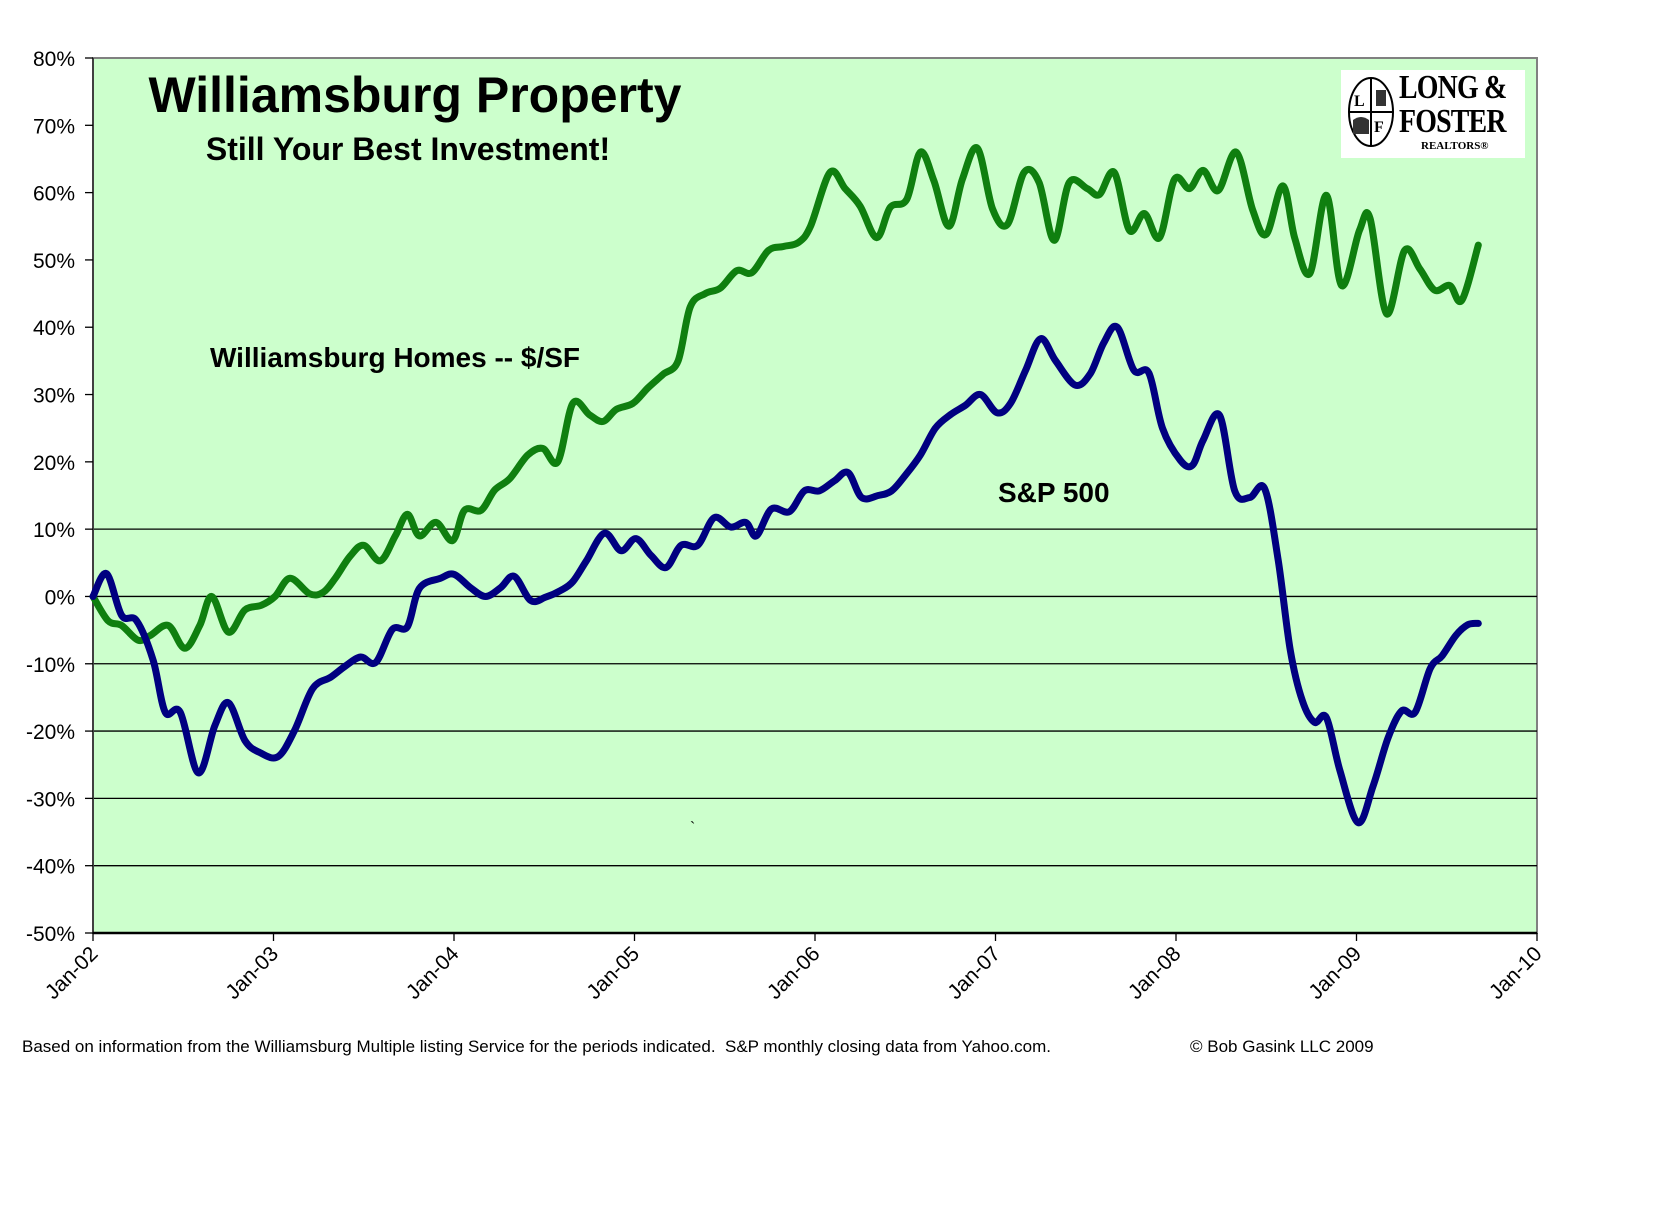 Image resolution: width=1675 pixels, height=1217 pixels. Describe the element at coordinates (50, 665) in the screenshot. I see `y-tick-label: -10%` at that location.